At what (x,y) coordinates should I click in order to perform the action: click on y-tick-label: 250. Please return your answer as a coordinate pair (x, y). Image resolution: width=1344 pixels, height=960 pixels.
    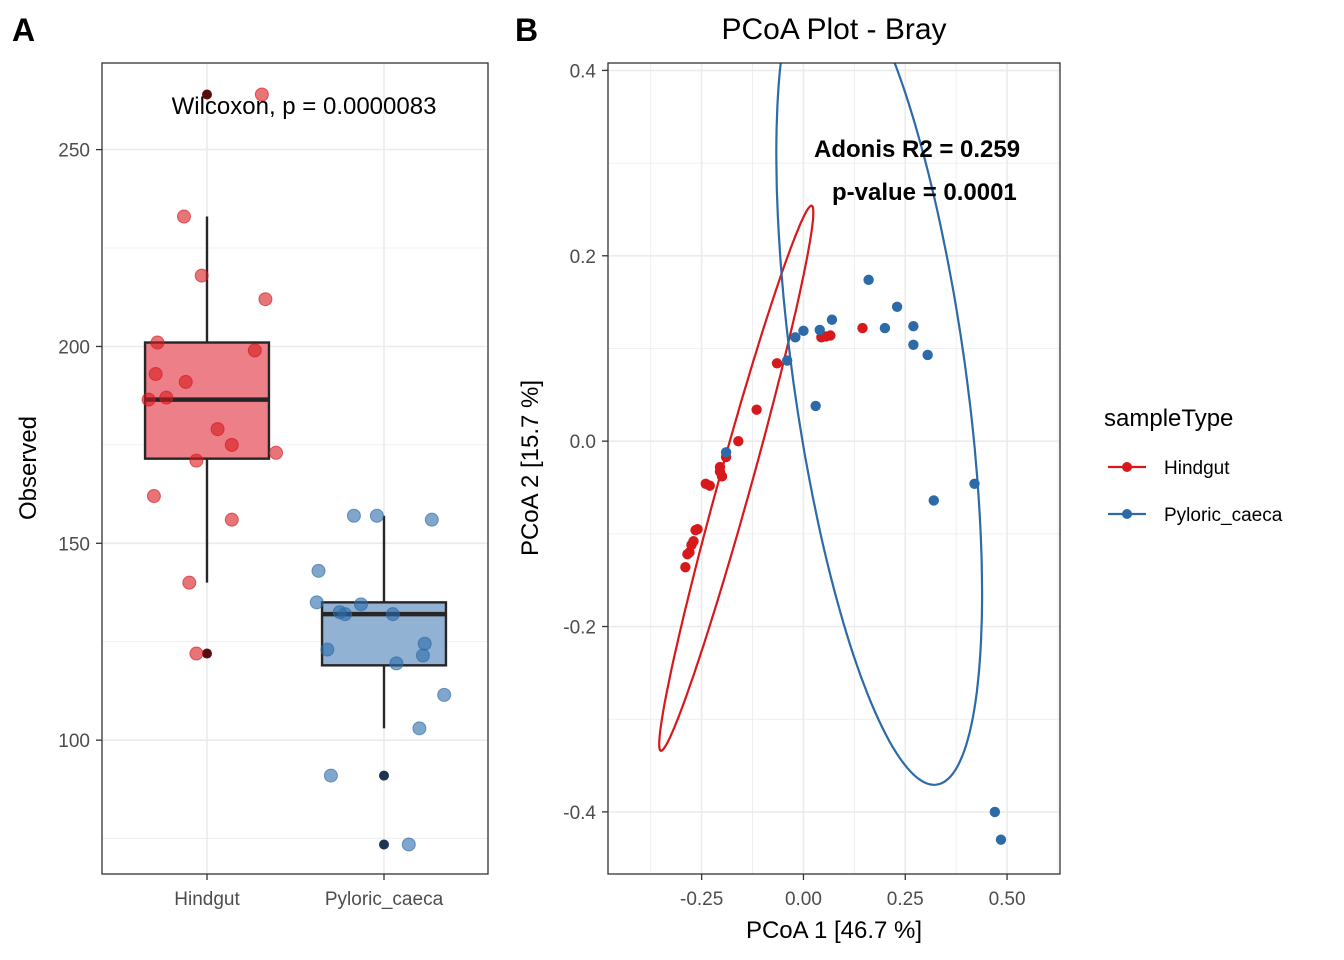
    Looking at the image, I should click on (74, 151).